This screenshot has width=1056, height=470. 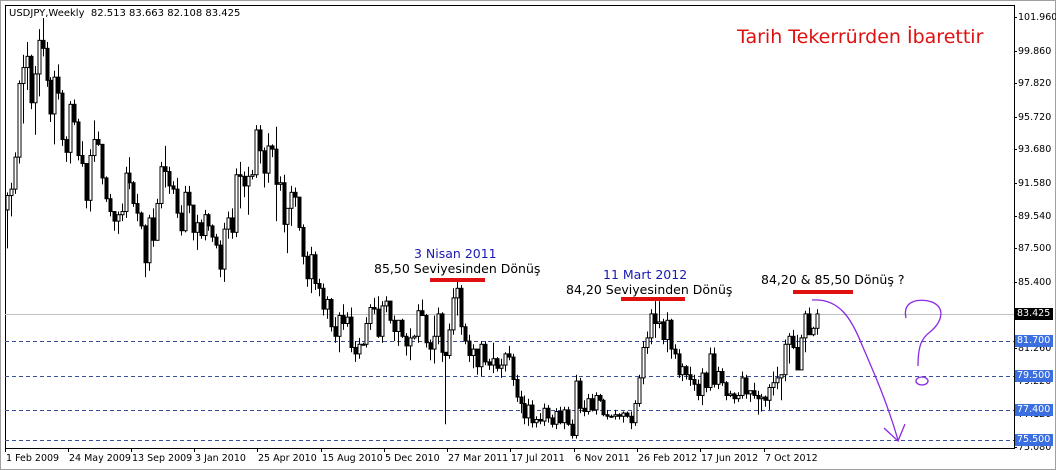 What do you see at coordinates (1035, 149) in the screenshot?
I see `price-tick-label: 93.680` at bounding box center [1035, 149].